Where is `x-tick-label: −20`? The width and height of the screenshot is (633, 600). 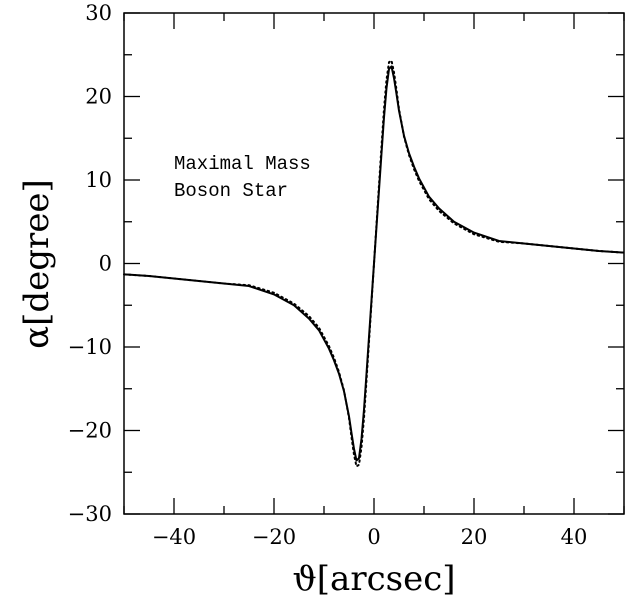
x-tick-label: −20 is located at coordinates (274, 537).